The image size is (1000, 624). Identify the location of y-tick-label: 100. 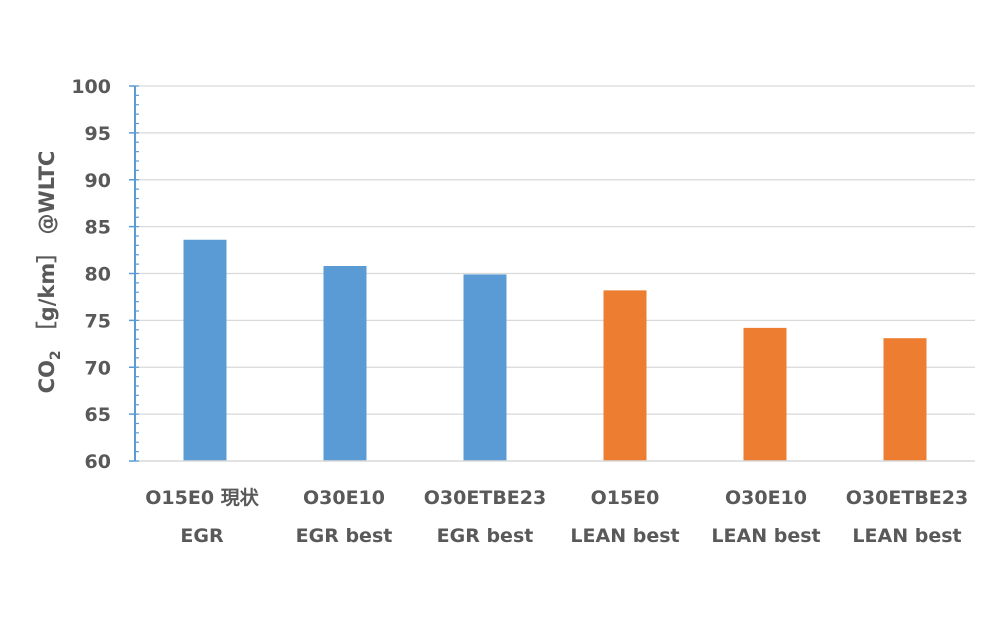
(91, 87).